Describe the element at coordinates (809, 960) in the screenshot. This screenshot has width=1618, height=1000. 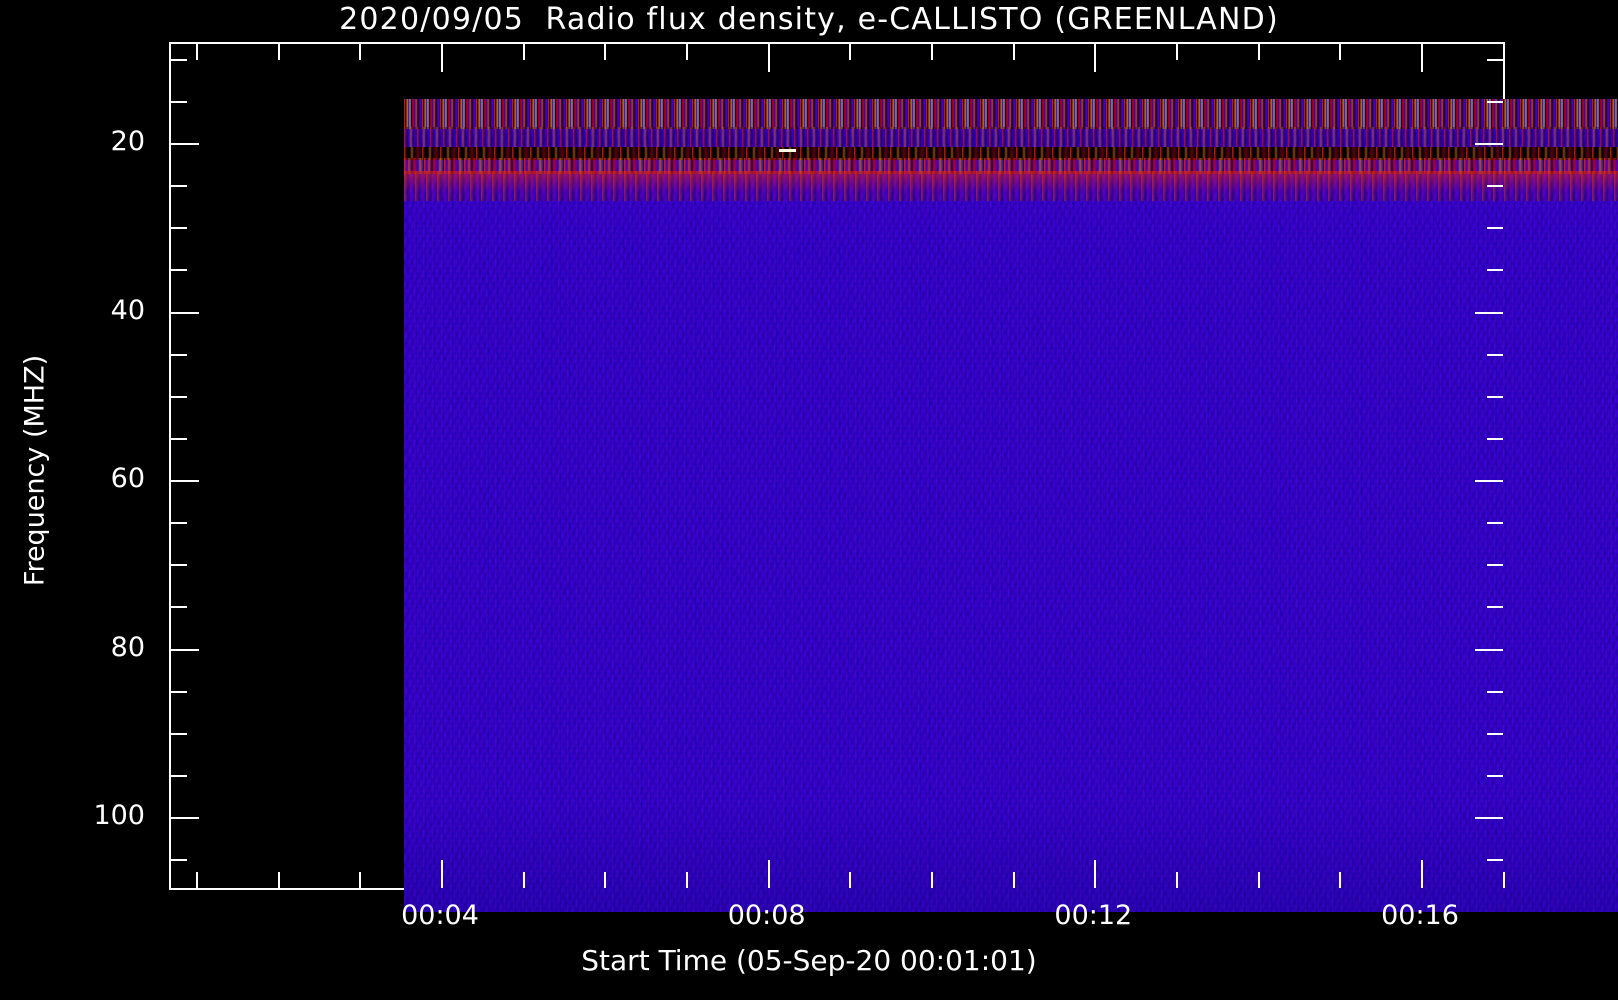
I see `x-axis-title: Start Time (05-Sep-20 00:01:01)` at that location.